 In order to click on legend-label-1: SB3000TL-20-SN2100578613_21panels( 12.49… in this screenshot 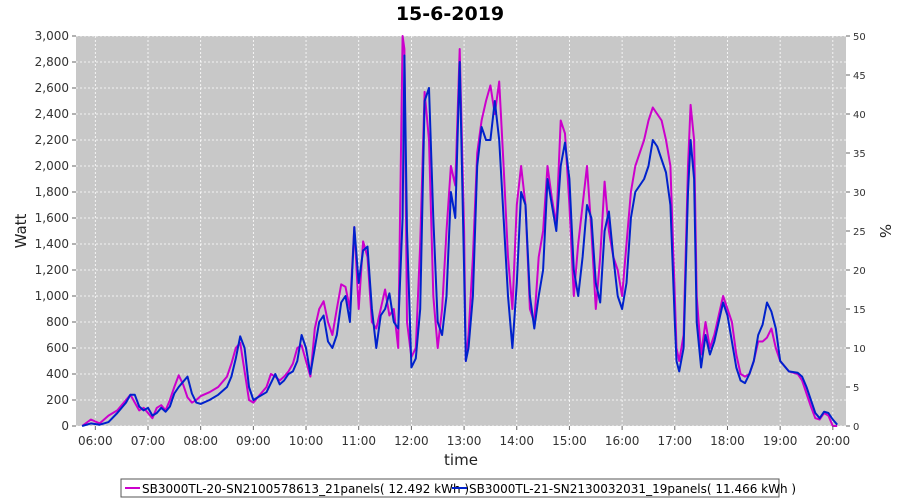, I will do `click(305, 489)`.